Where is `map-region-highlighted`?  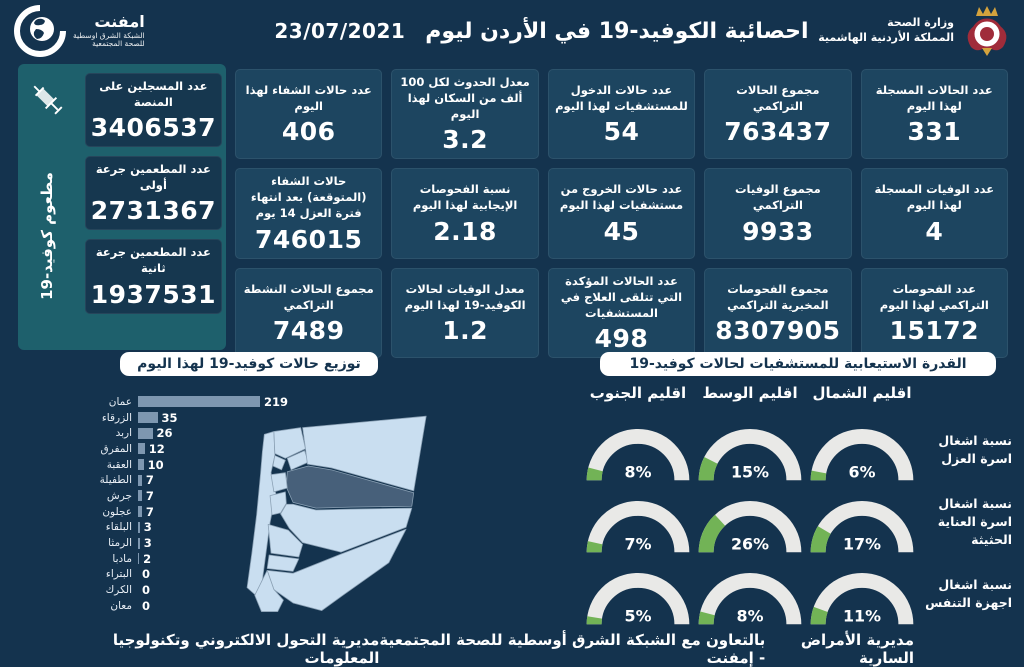
map-region-highlighted is located at coordinates (350, 487).